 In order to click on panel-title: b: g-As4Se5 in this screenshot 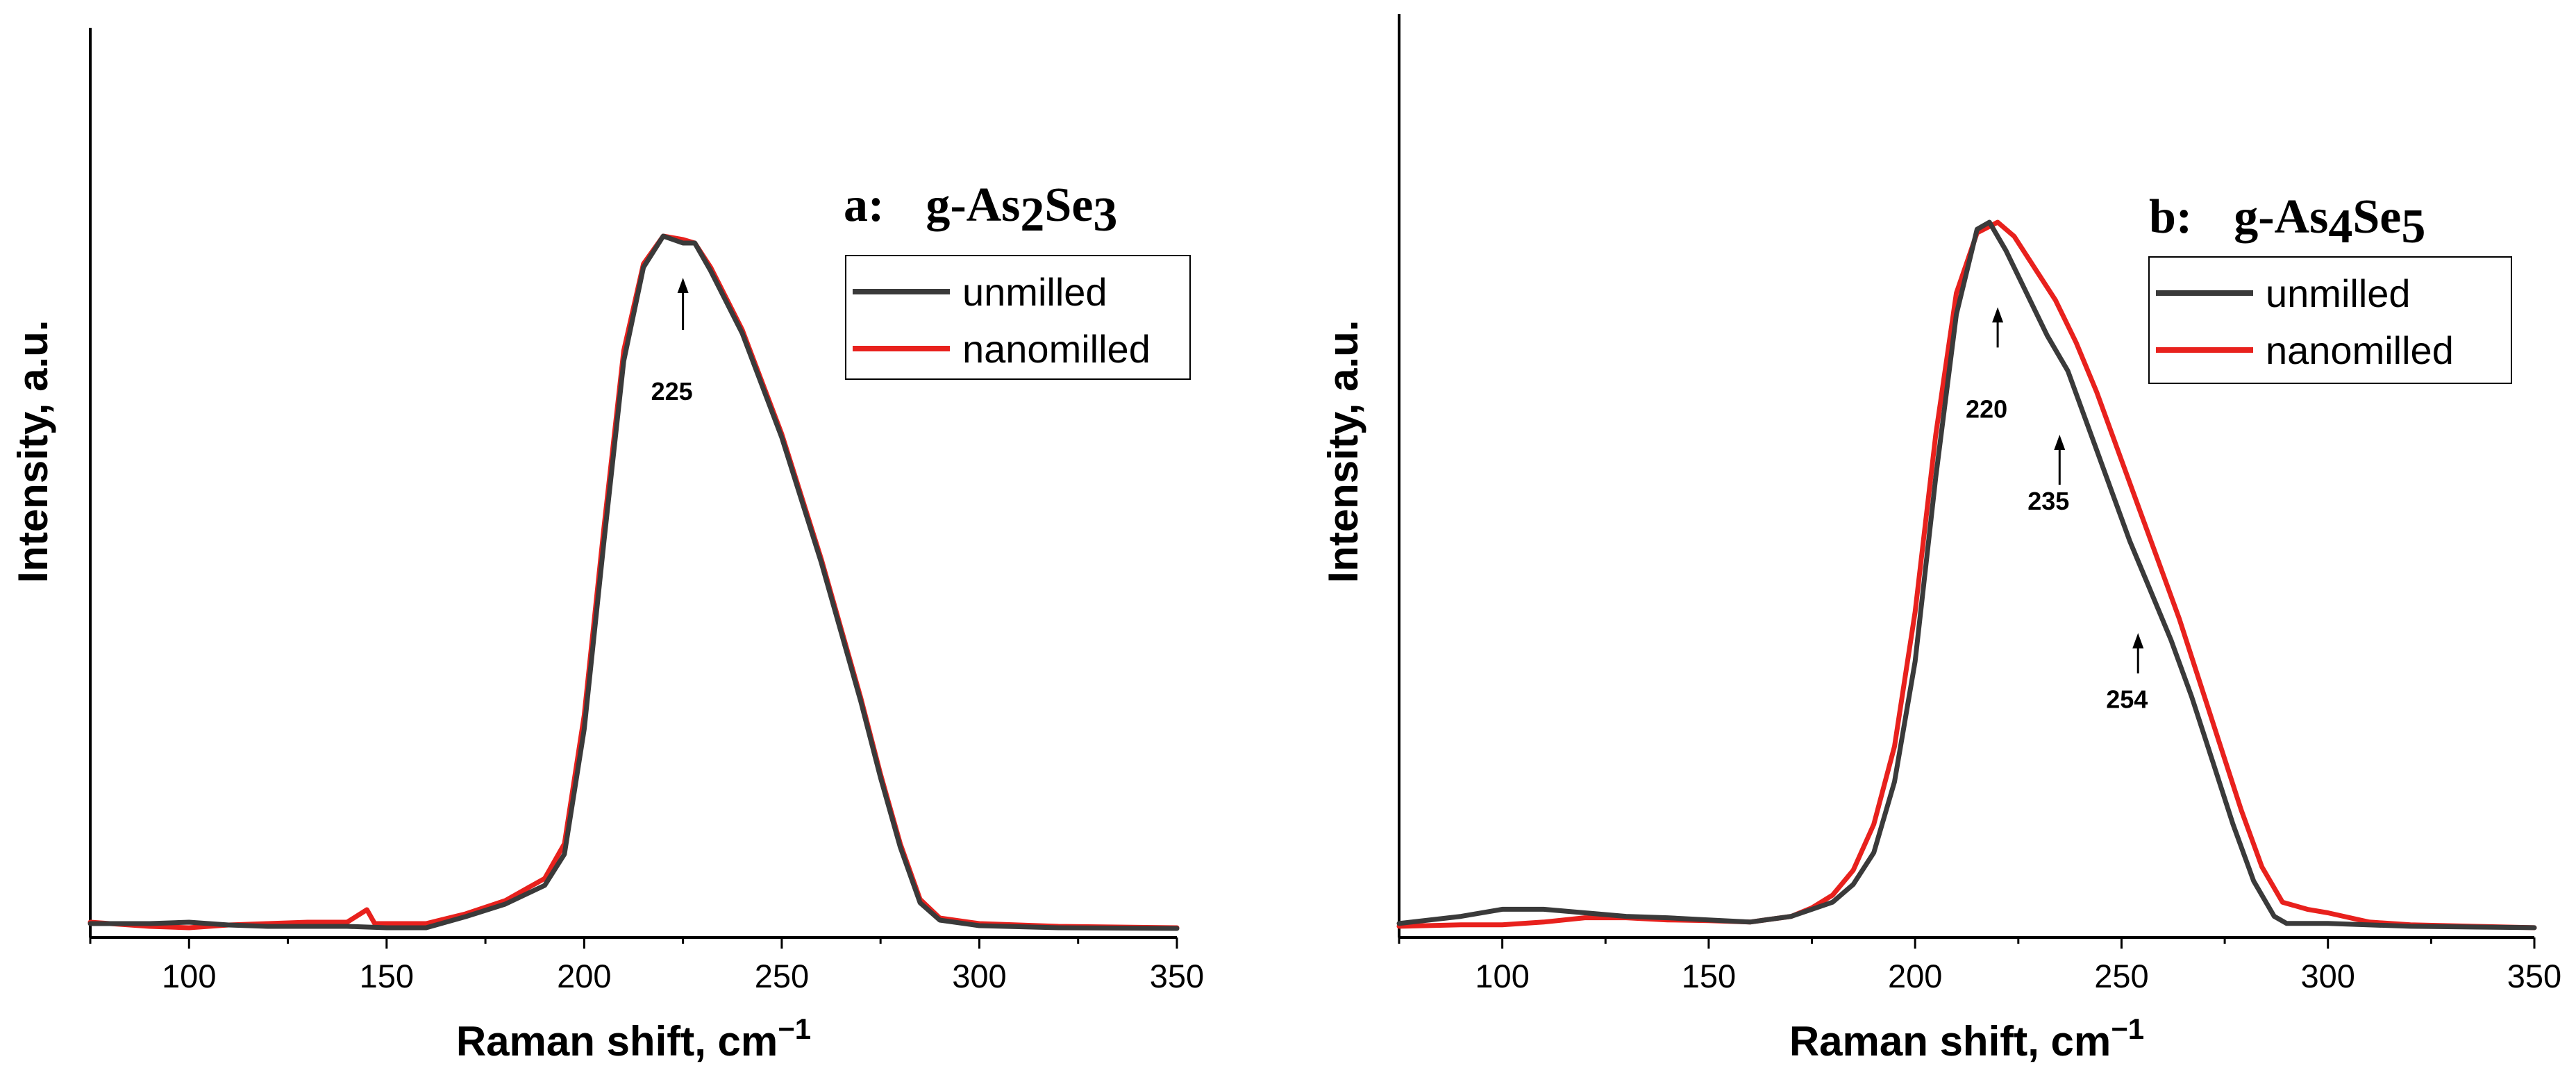, I will do `click(2287, 221)`.